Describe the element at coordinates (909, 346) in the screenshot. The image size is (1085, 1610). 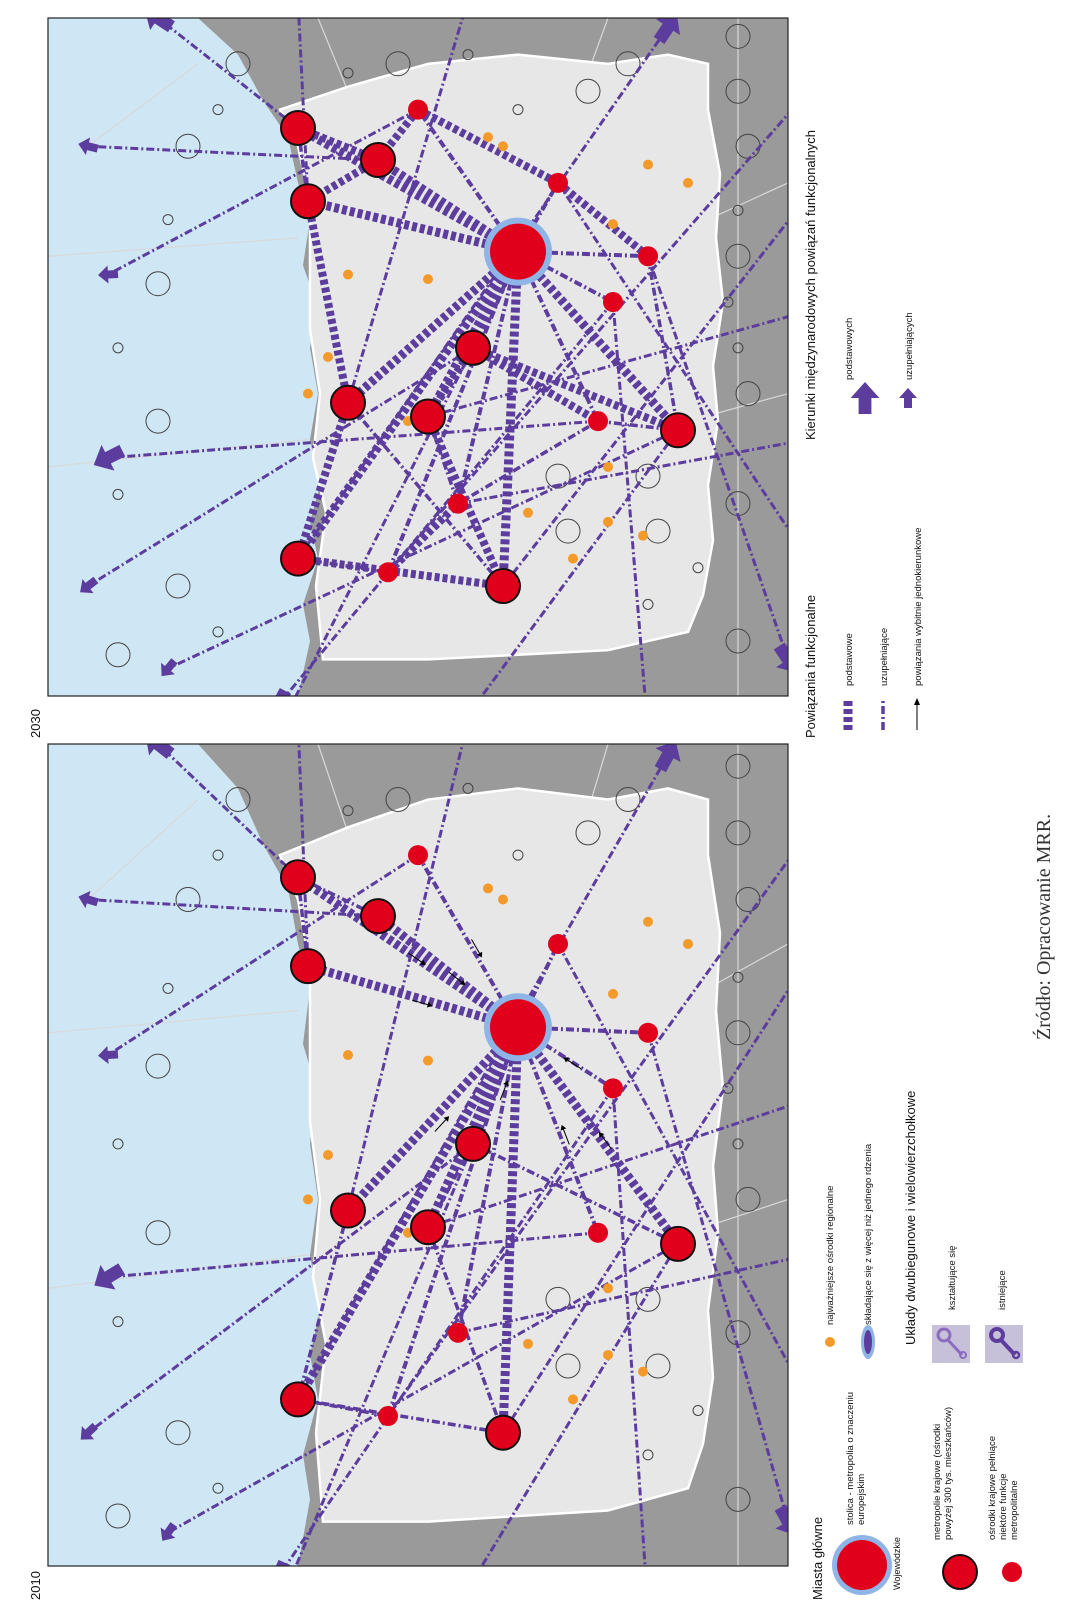
I see `legend-direction-supplementary-label: uzupełniających` at that location.